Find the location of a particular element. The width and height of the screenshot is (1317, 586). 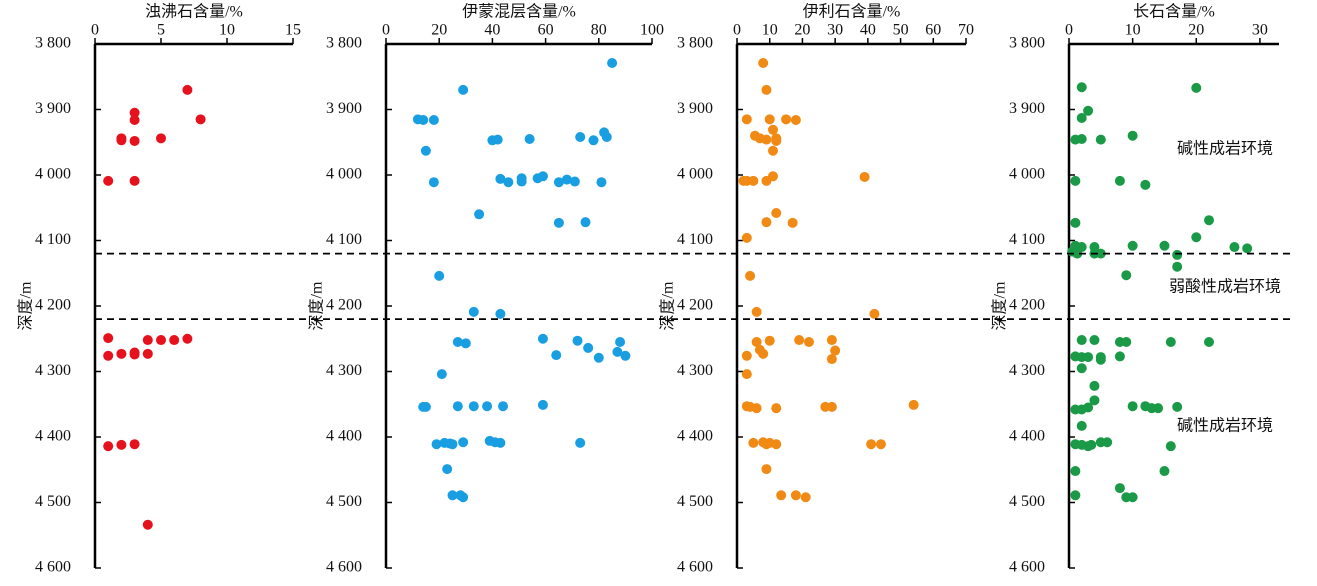

chart-title: 伊利石含量/% is located at coordinates (852, 12).